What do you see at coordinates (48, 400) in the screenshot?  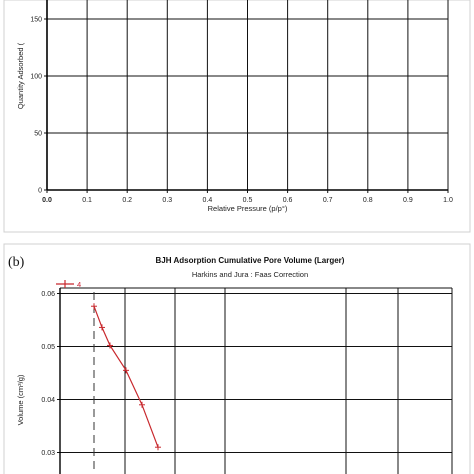 I see `y-tick-label: 0.04` at bounding box center [48, 400].